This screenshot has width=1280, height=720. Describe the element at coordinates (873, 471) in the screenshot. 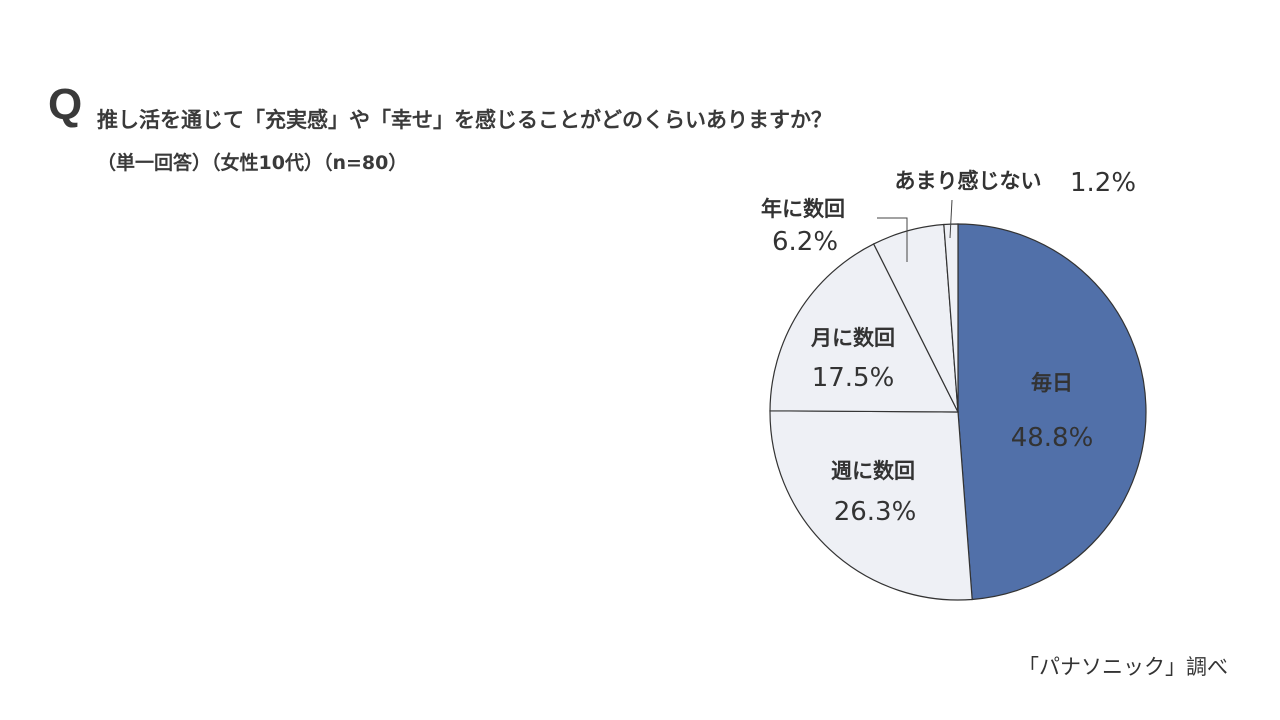

I see `slice-label-1: 週に数回` at that location.